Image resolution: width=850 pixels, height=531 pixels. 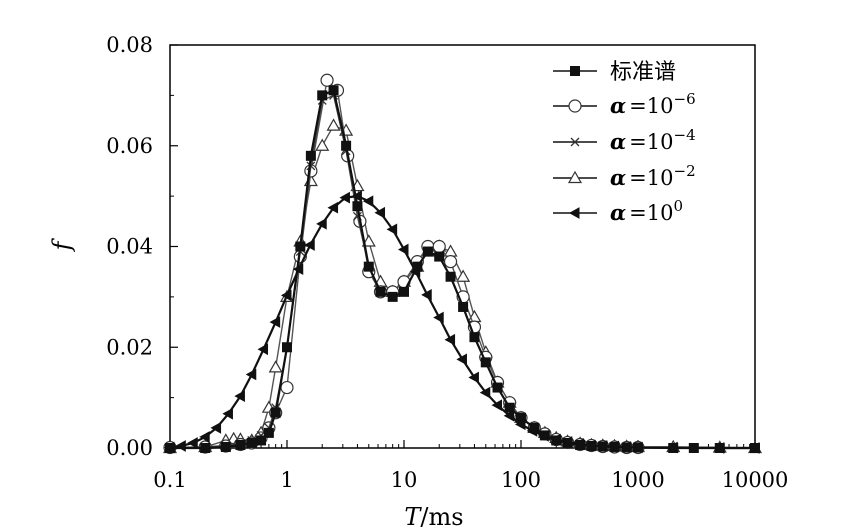 I want to click on legend-entry: 标准谱, so click(x=614, y=72).